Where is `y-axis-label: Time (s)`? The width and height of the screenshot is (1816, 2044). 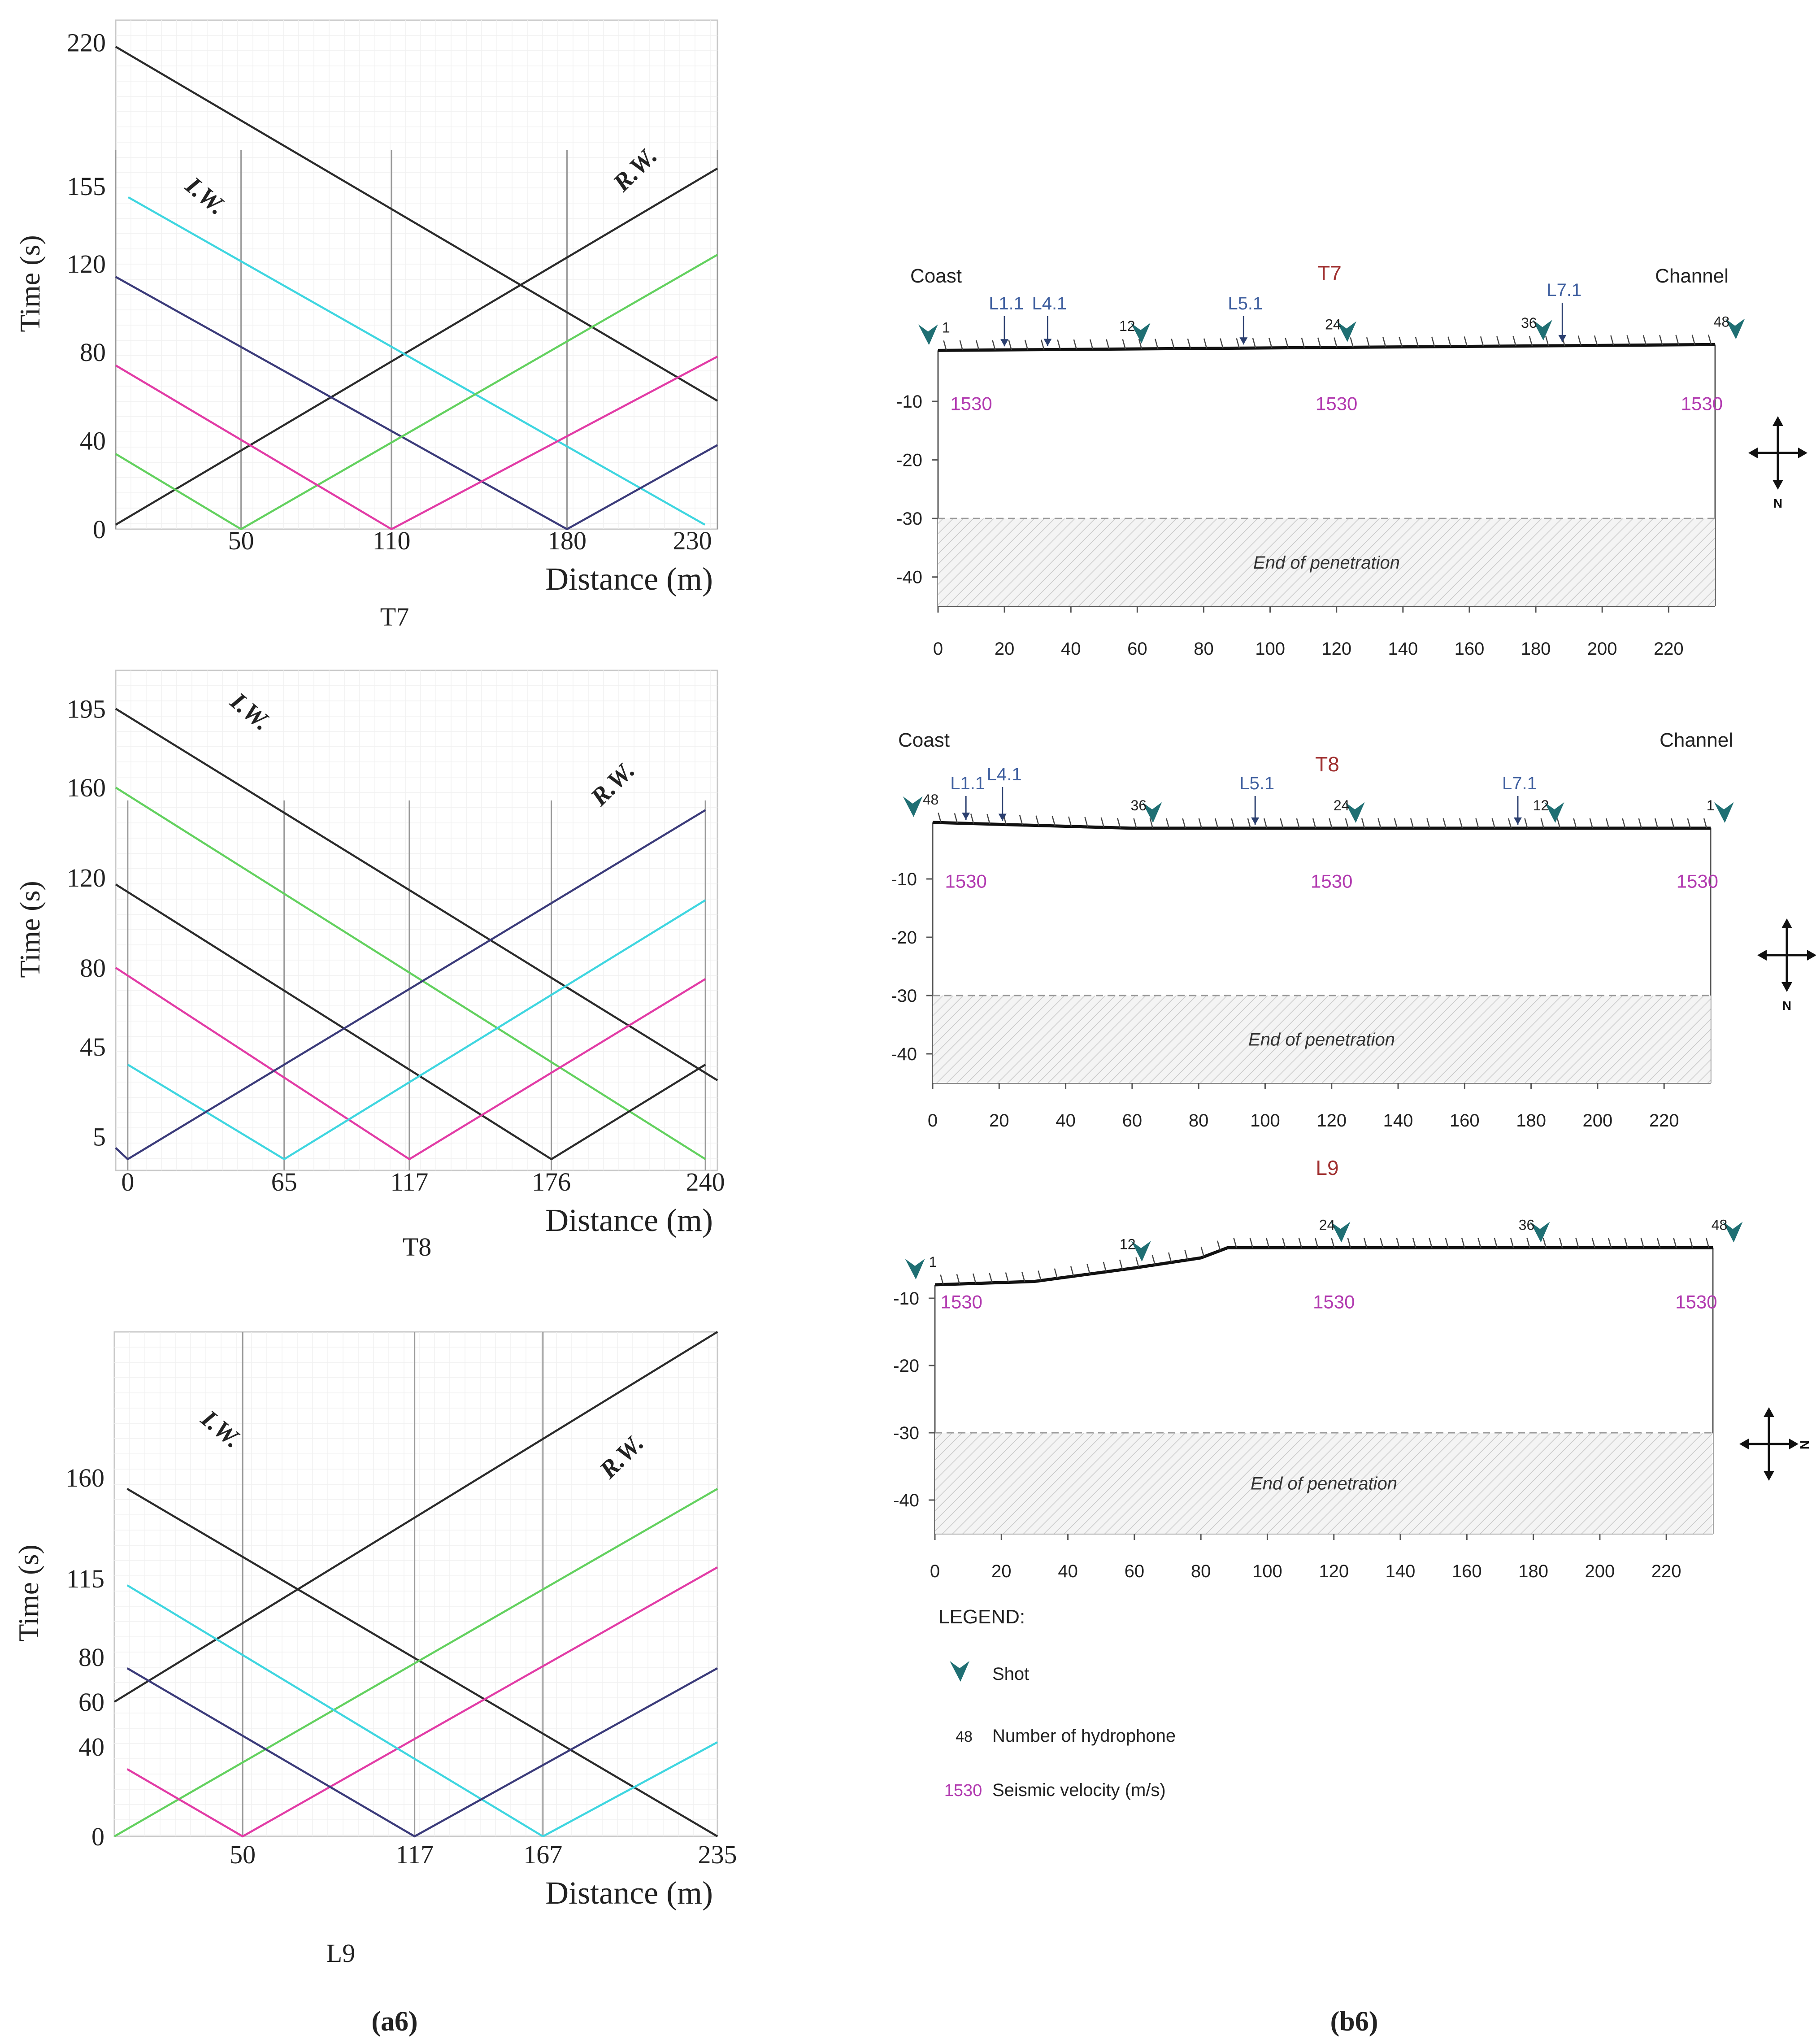
y-axis-label: Time (s) is located at coordinates (30, 930).